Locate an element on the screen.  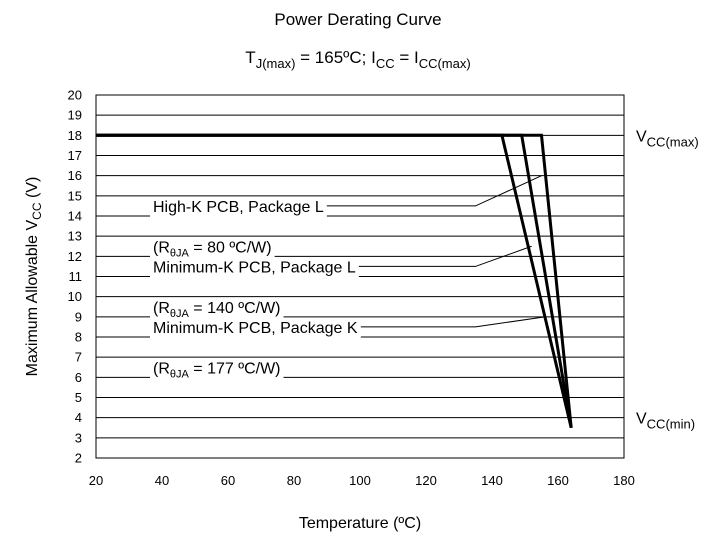
x-tick-label: 40 is located at coordinates (162, 480).